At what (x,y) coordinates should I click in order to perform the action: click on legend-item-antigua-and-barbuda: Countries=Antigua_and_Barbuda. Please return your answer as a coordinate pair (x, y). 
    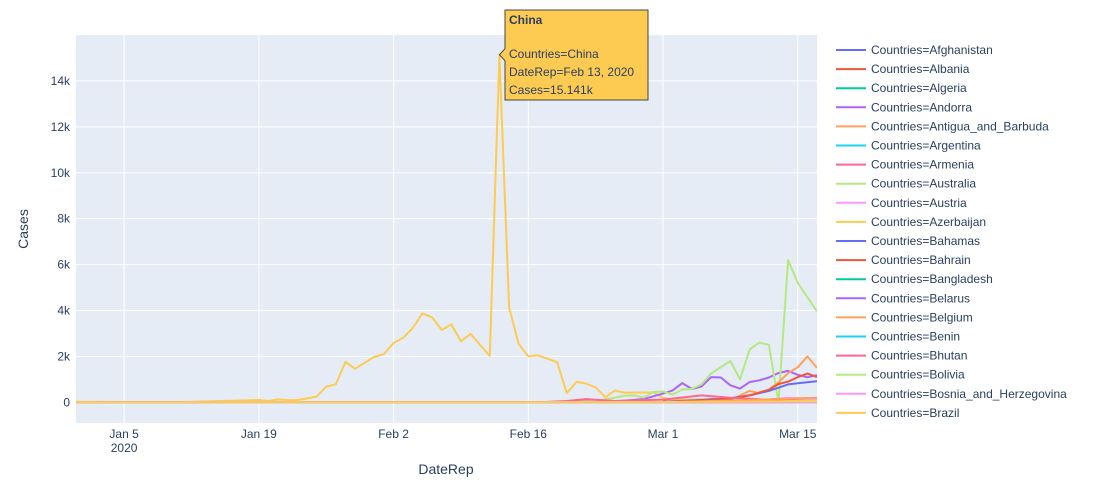
    Looking at the image, I should click on (942, 126).